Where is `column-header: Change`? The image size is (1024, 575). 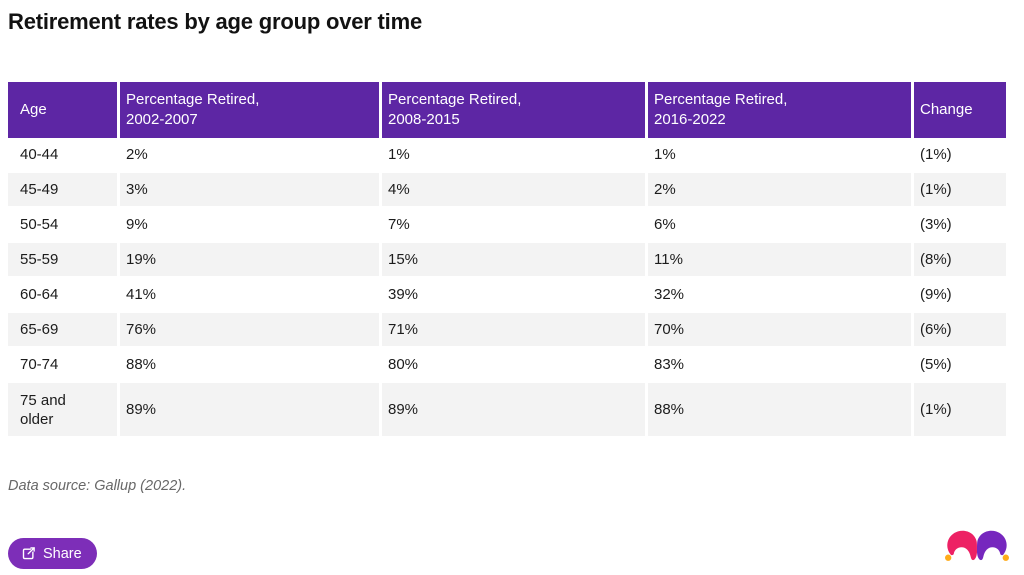
column-header: Change is located at coordinates (958, 110).